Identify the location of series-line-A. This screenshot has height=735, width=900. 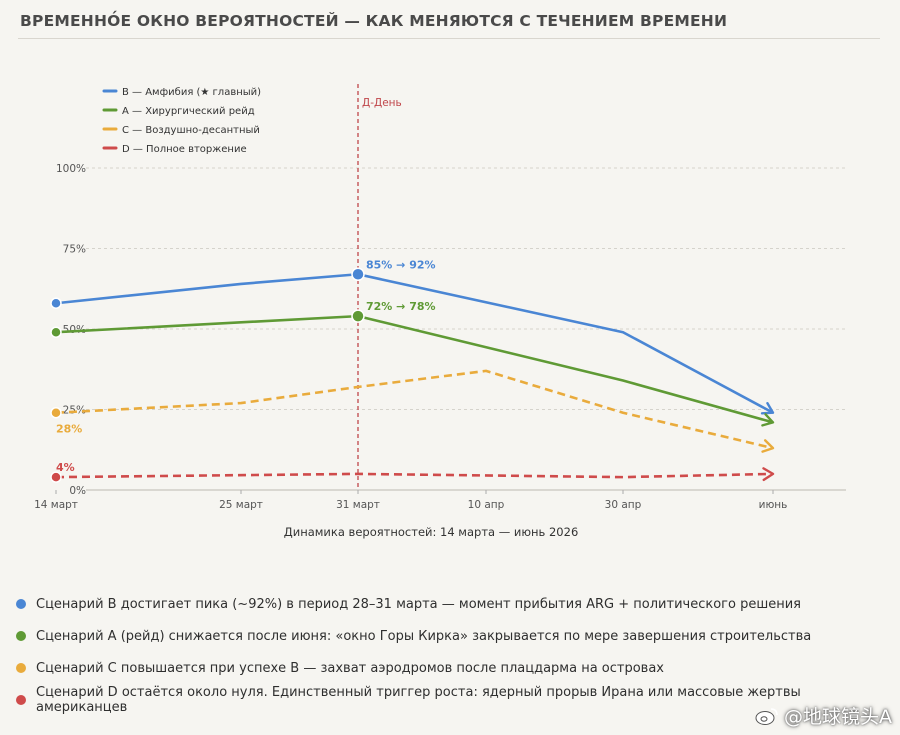
(414, 369).